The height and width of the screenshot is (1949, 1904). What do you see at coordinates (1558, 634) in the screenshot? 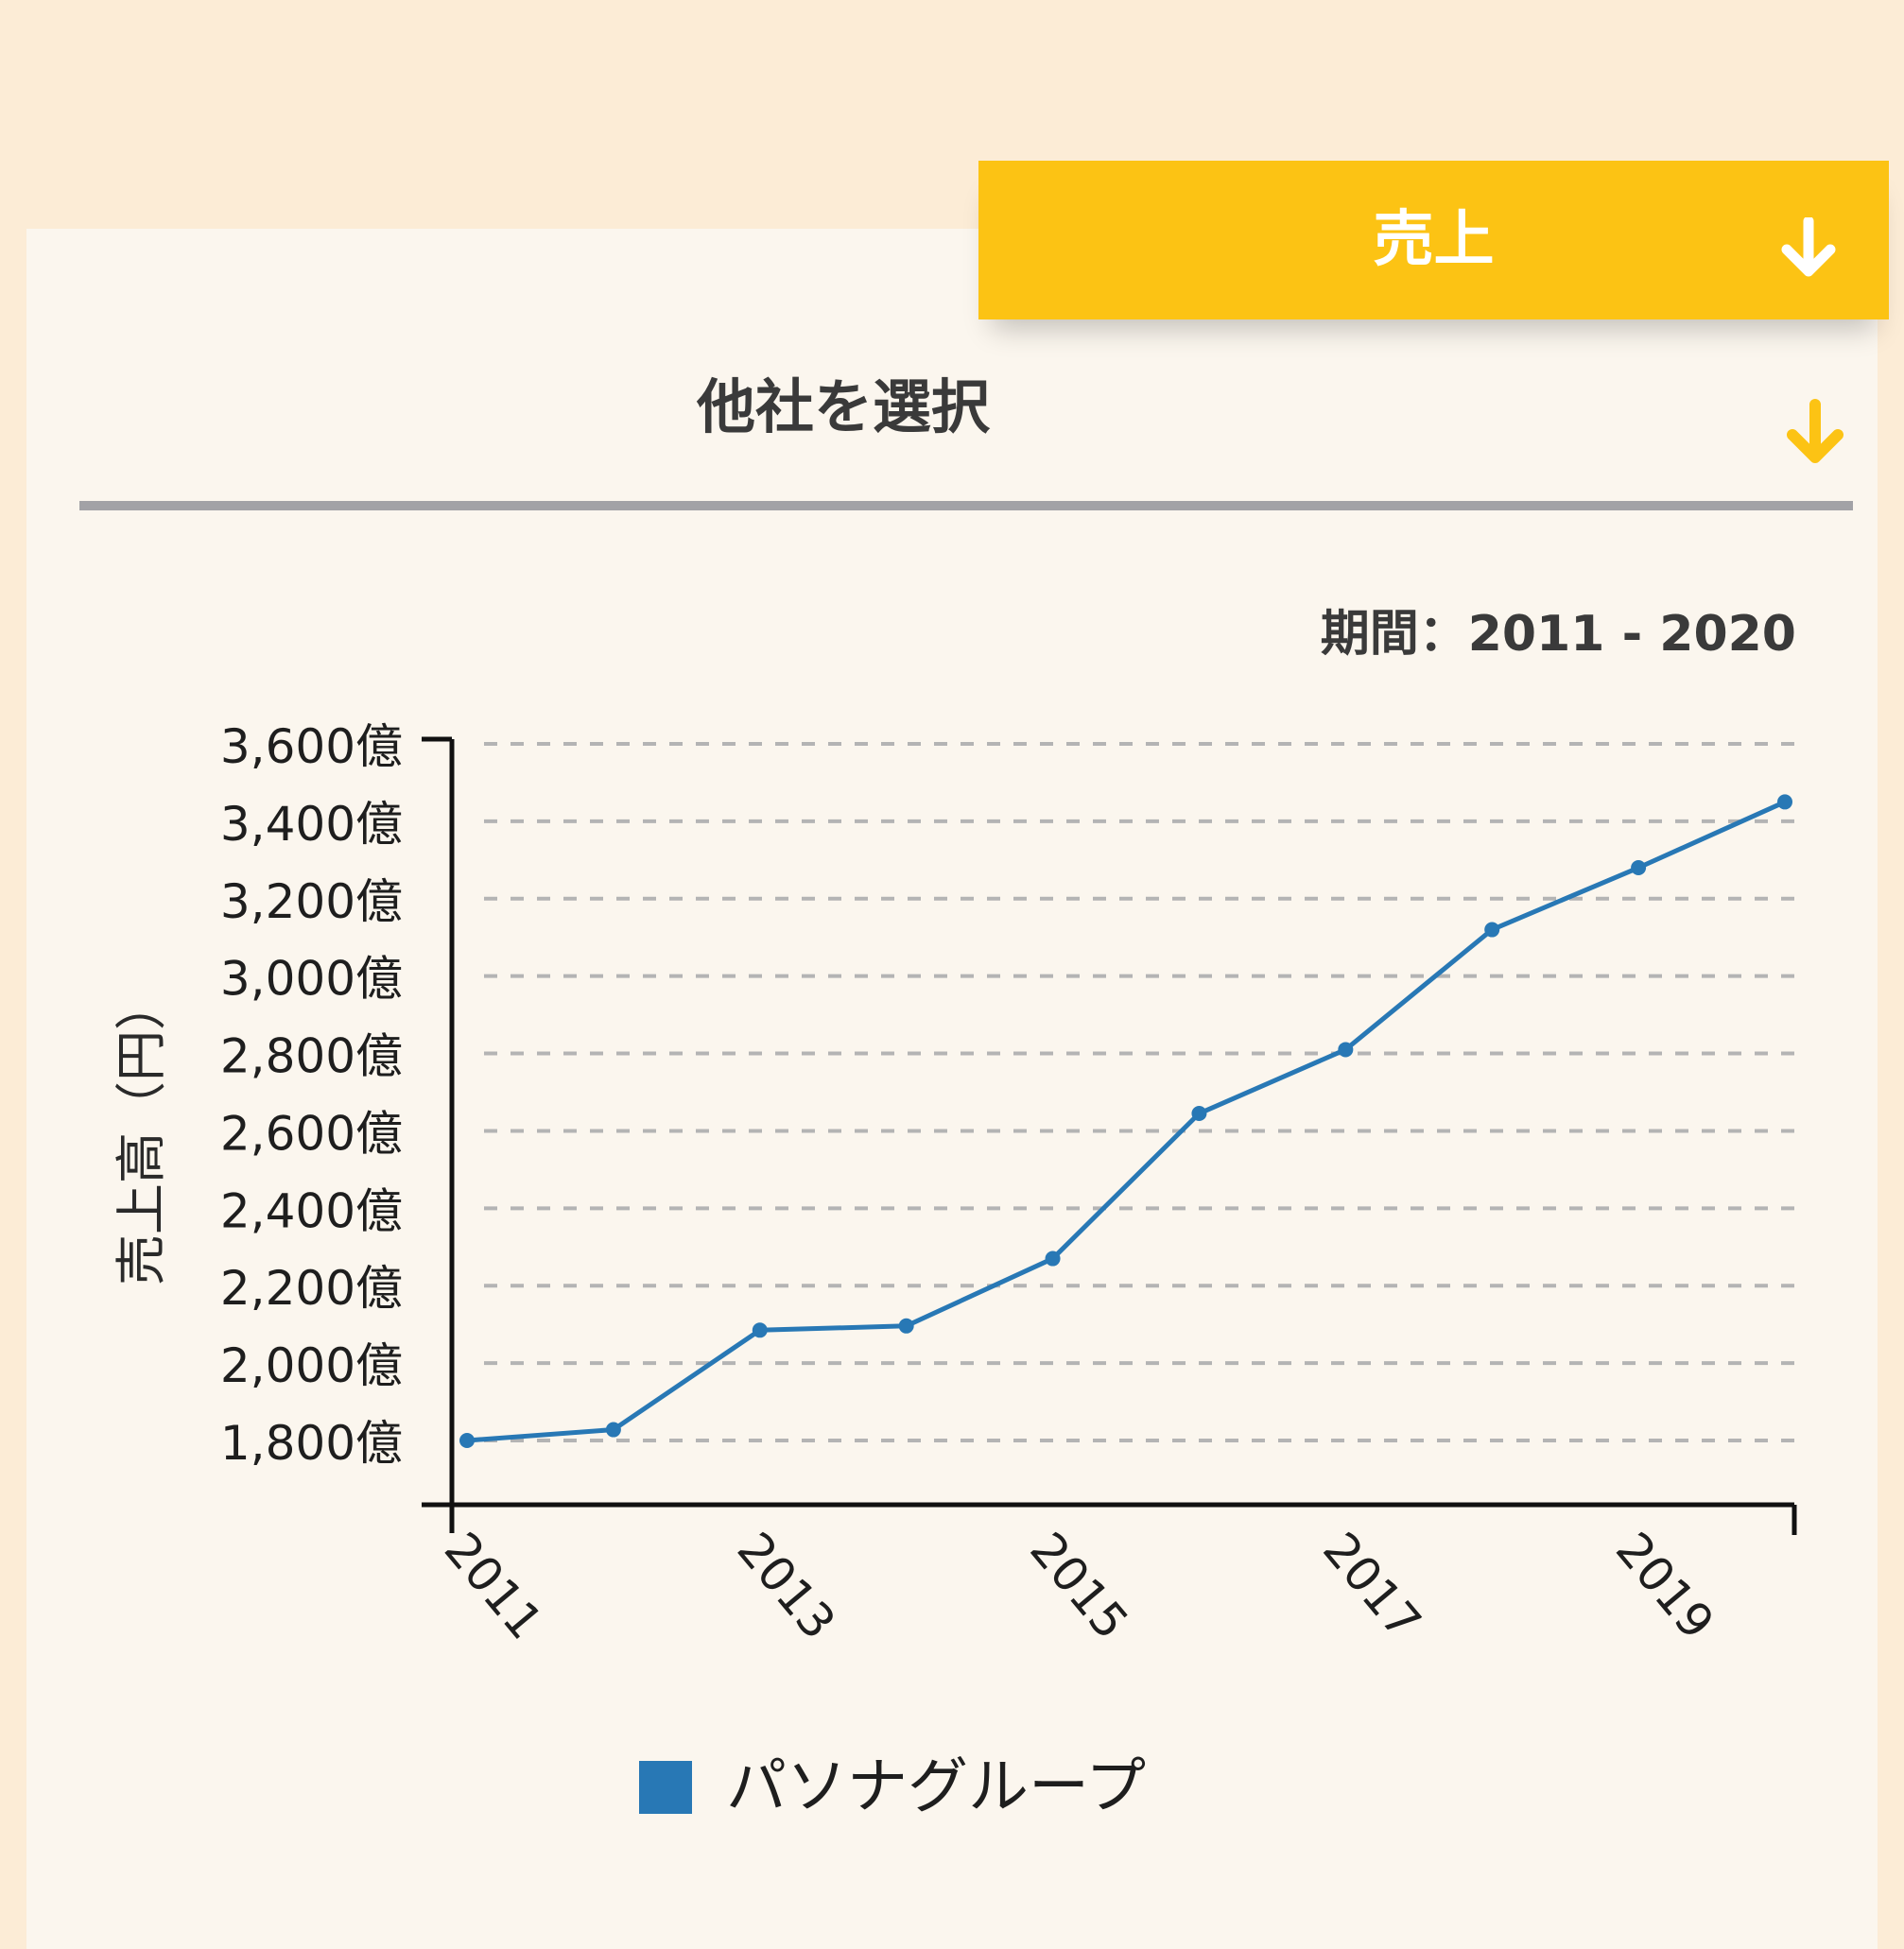
I see `period-label: 期間：2011 - 2020` at bounding box center [1558, 634].